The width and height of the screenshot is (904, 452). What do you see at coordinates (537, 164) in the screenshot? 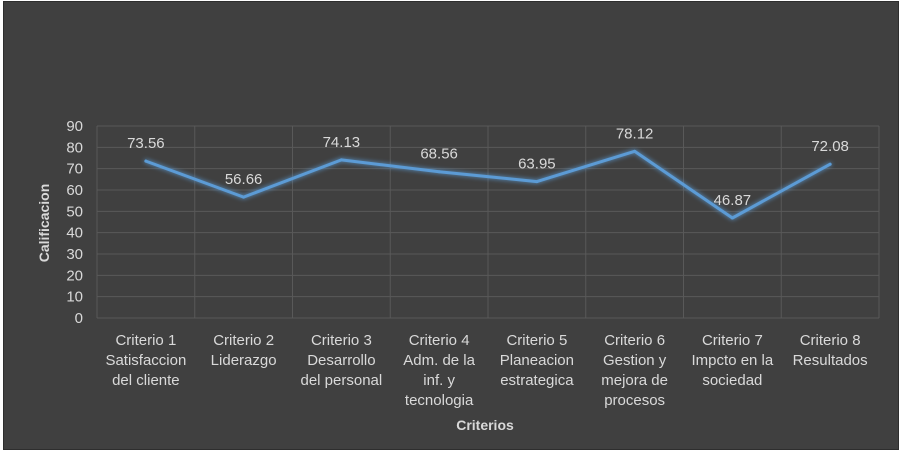
I see `data-label: 63.95` at bounding box center [537, 164].